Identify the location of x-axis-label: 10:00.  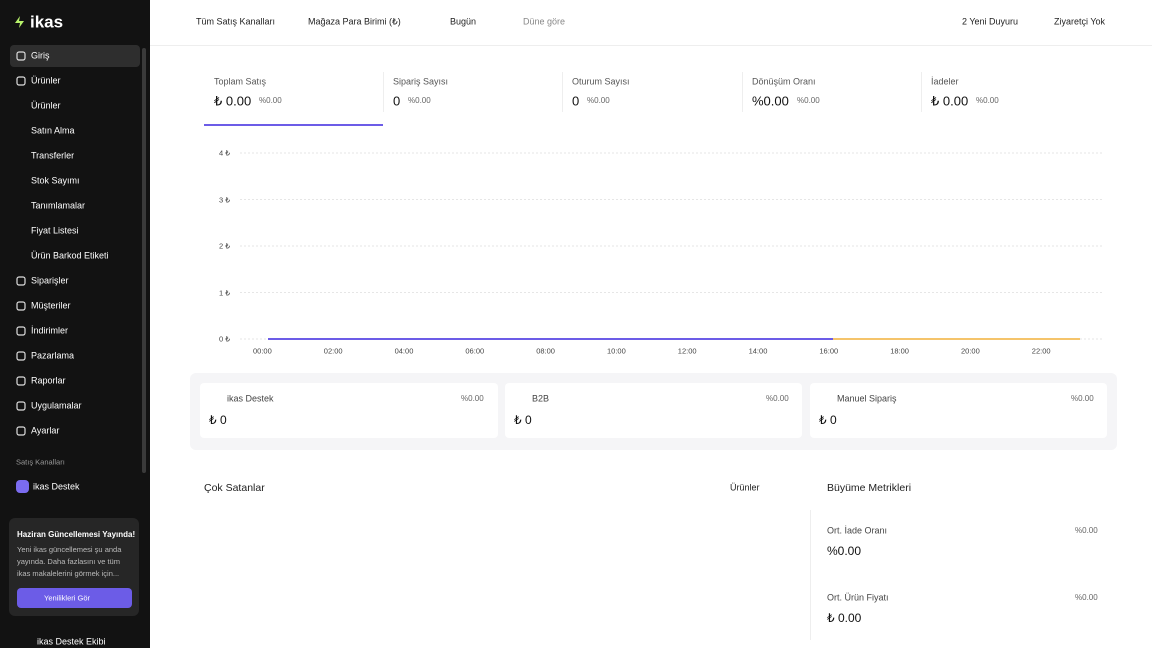
(616, 351).